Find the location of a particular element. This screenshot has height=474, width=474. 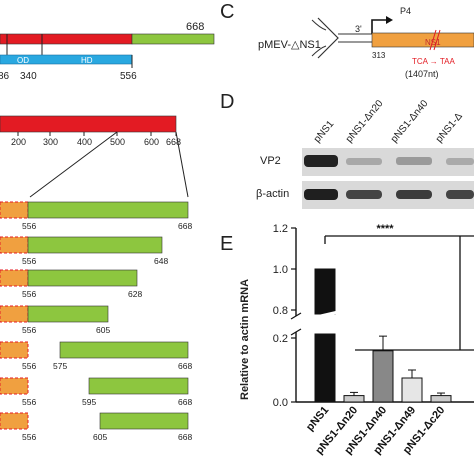

band-vp2-n40 is located at coordinates (414, 161).